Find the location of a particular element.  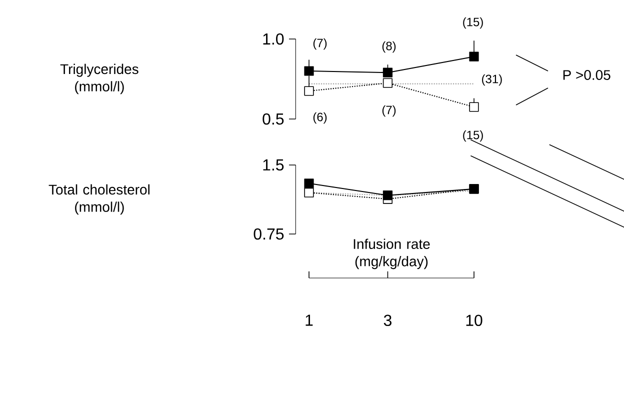

y-tick-label: 1.5 is located at coordinates (273, 165).